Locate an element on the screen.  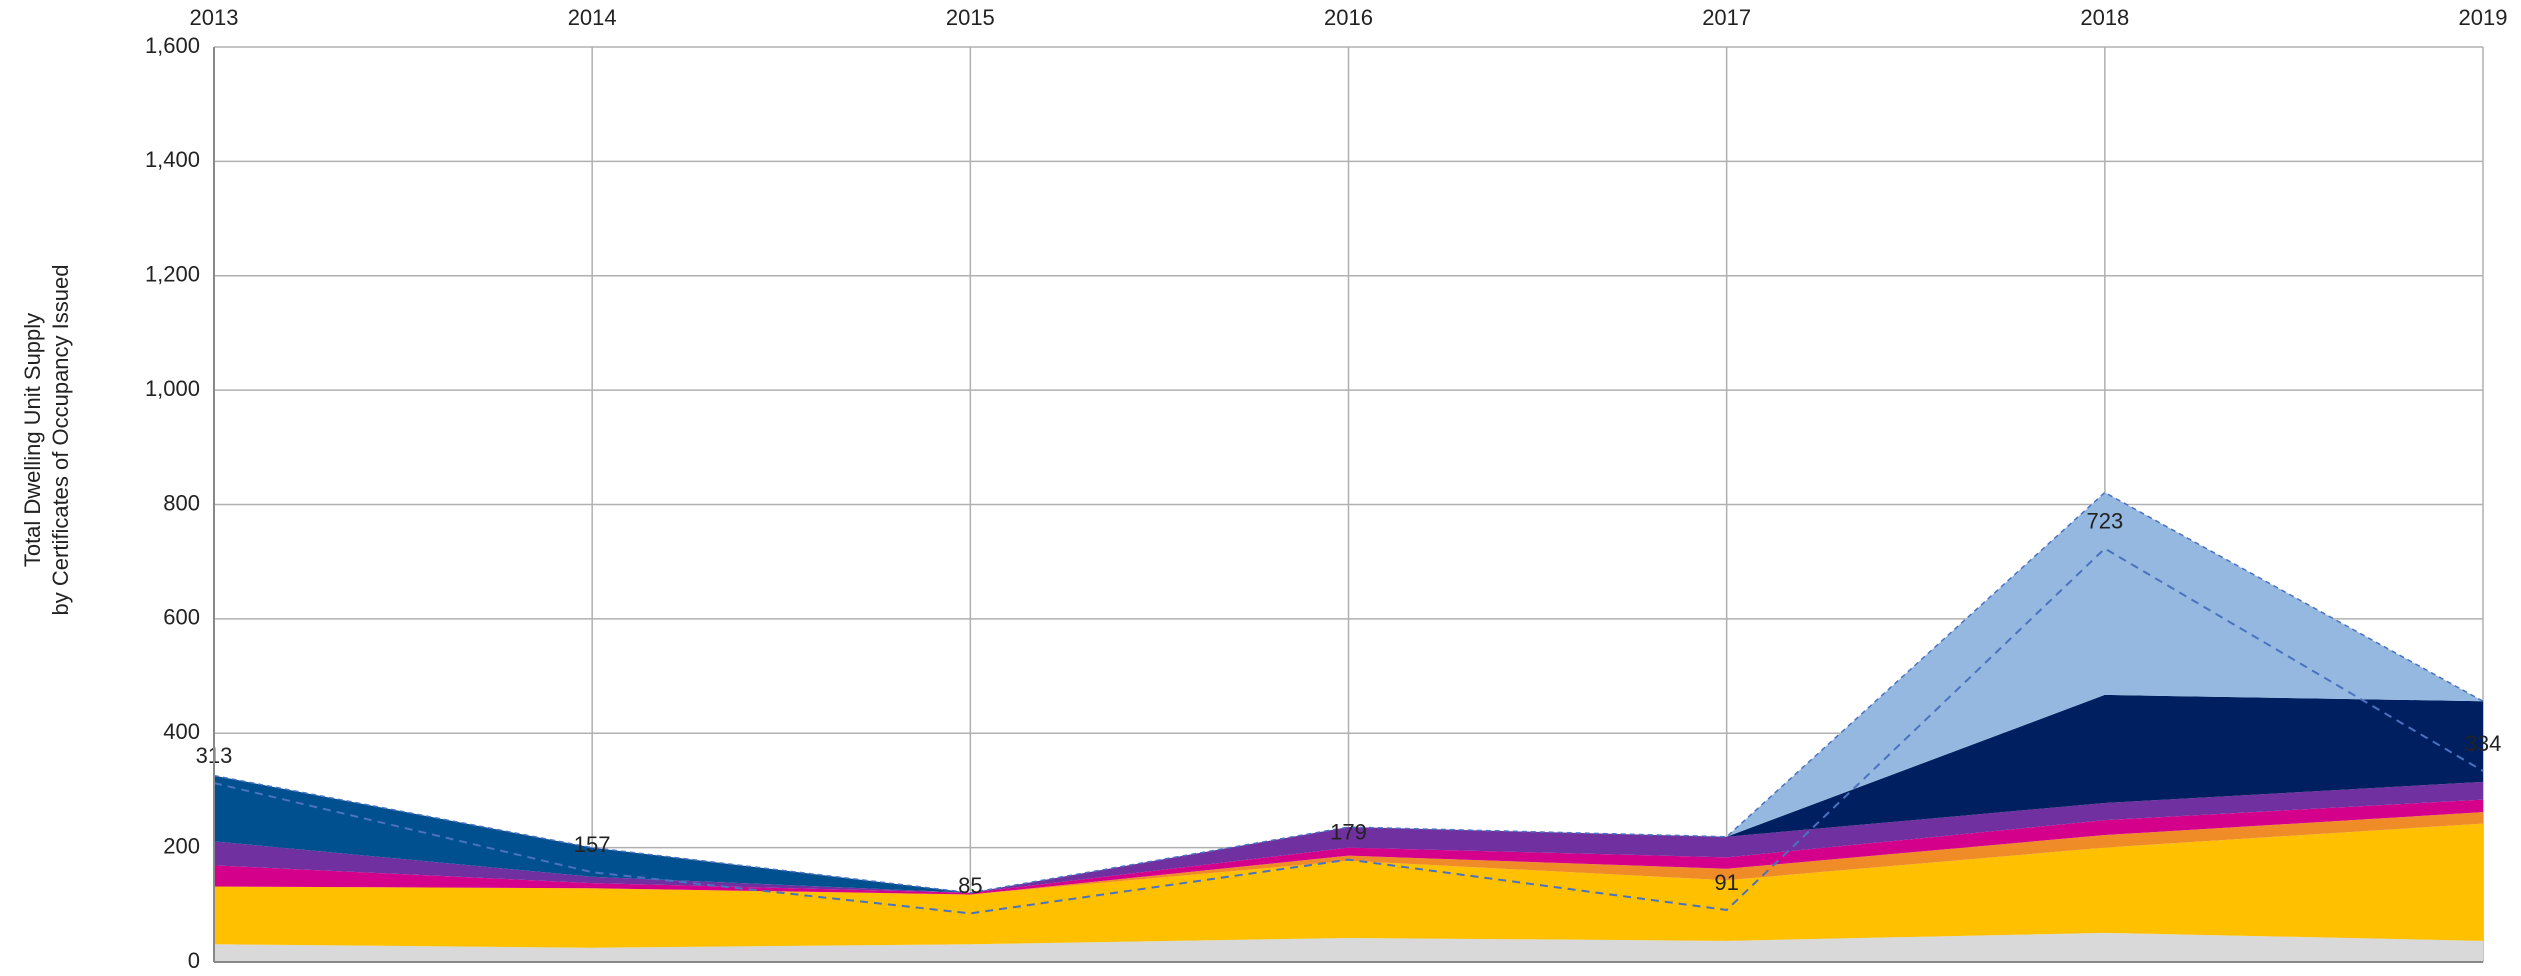
y-tick-label: 200 is located at coordinates (181, 845).